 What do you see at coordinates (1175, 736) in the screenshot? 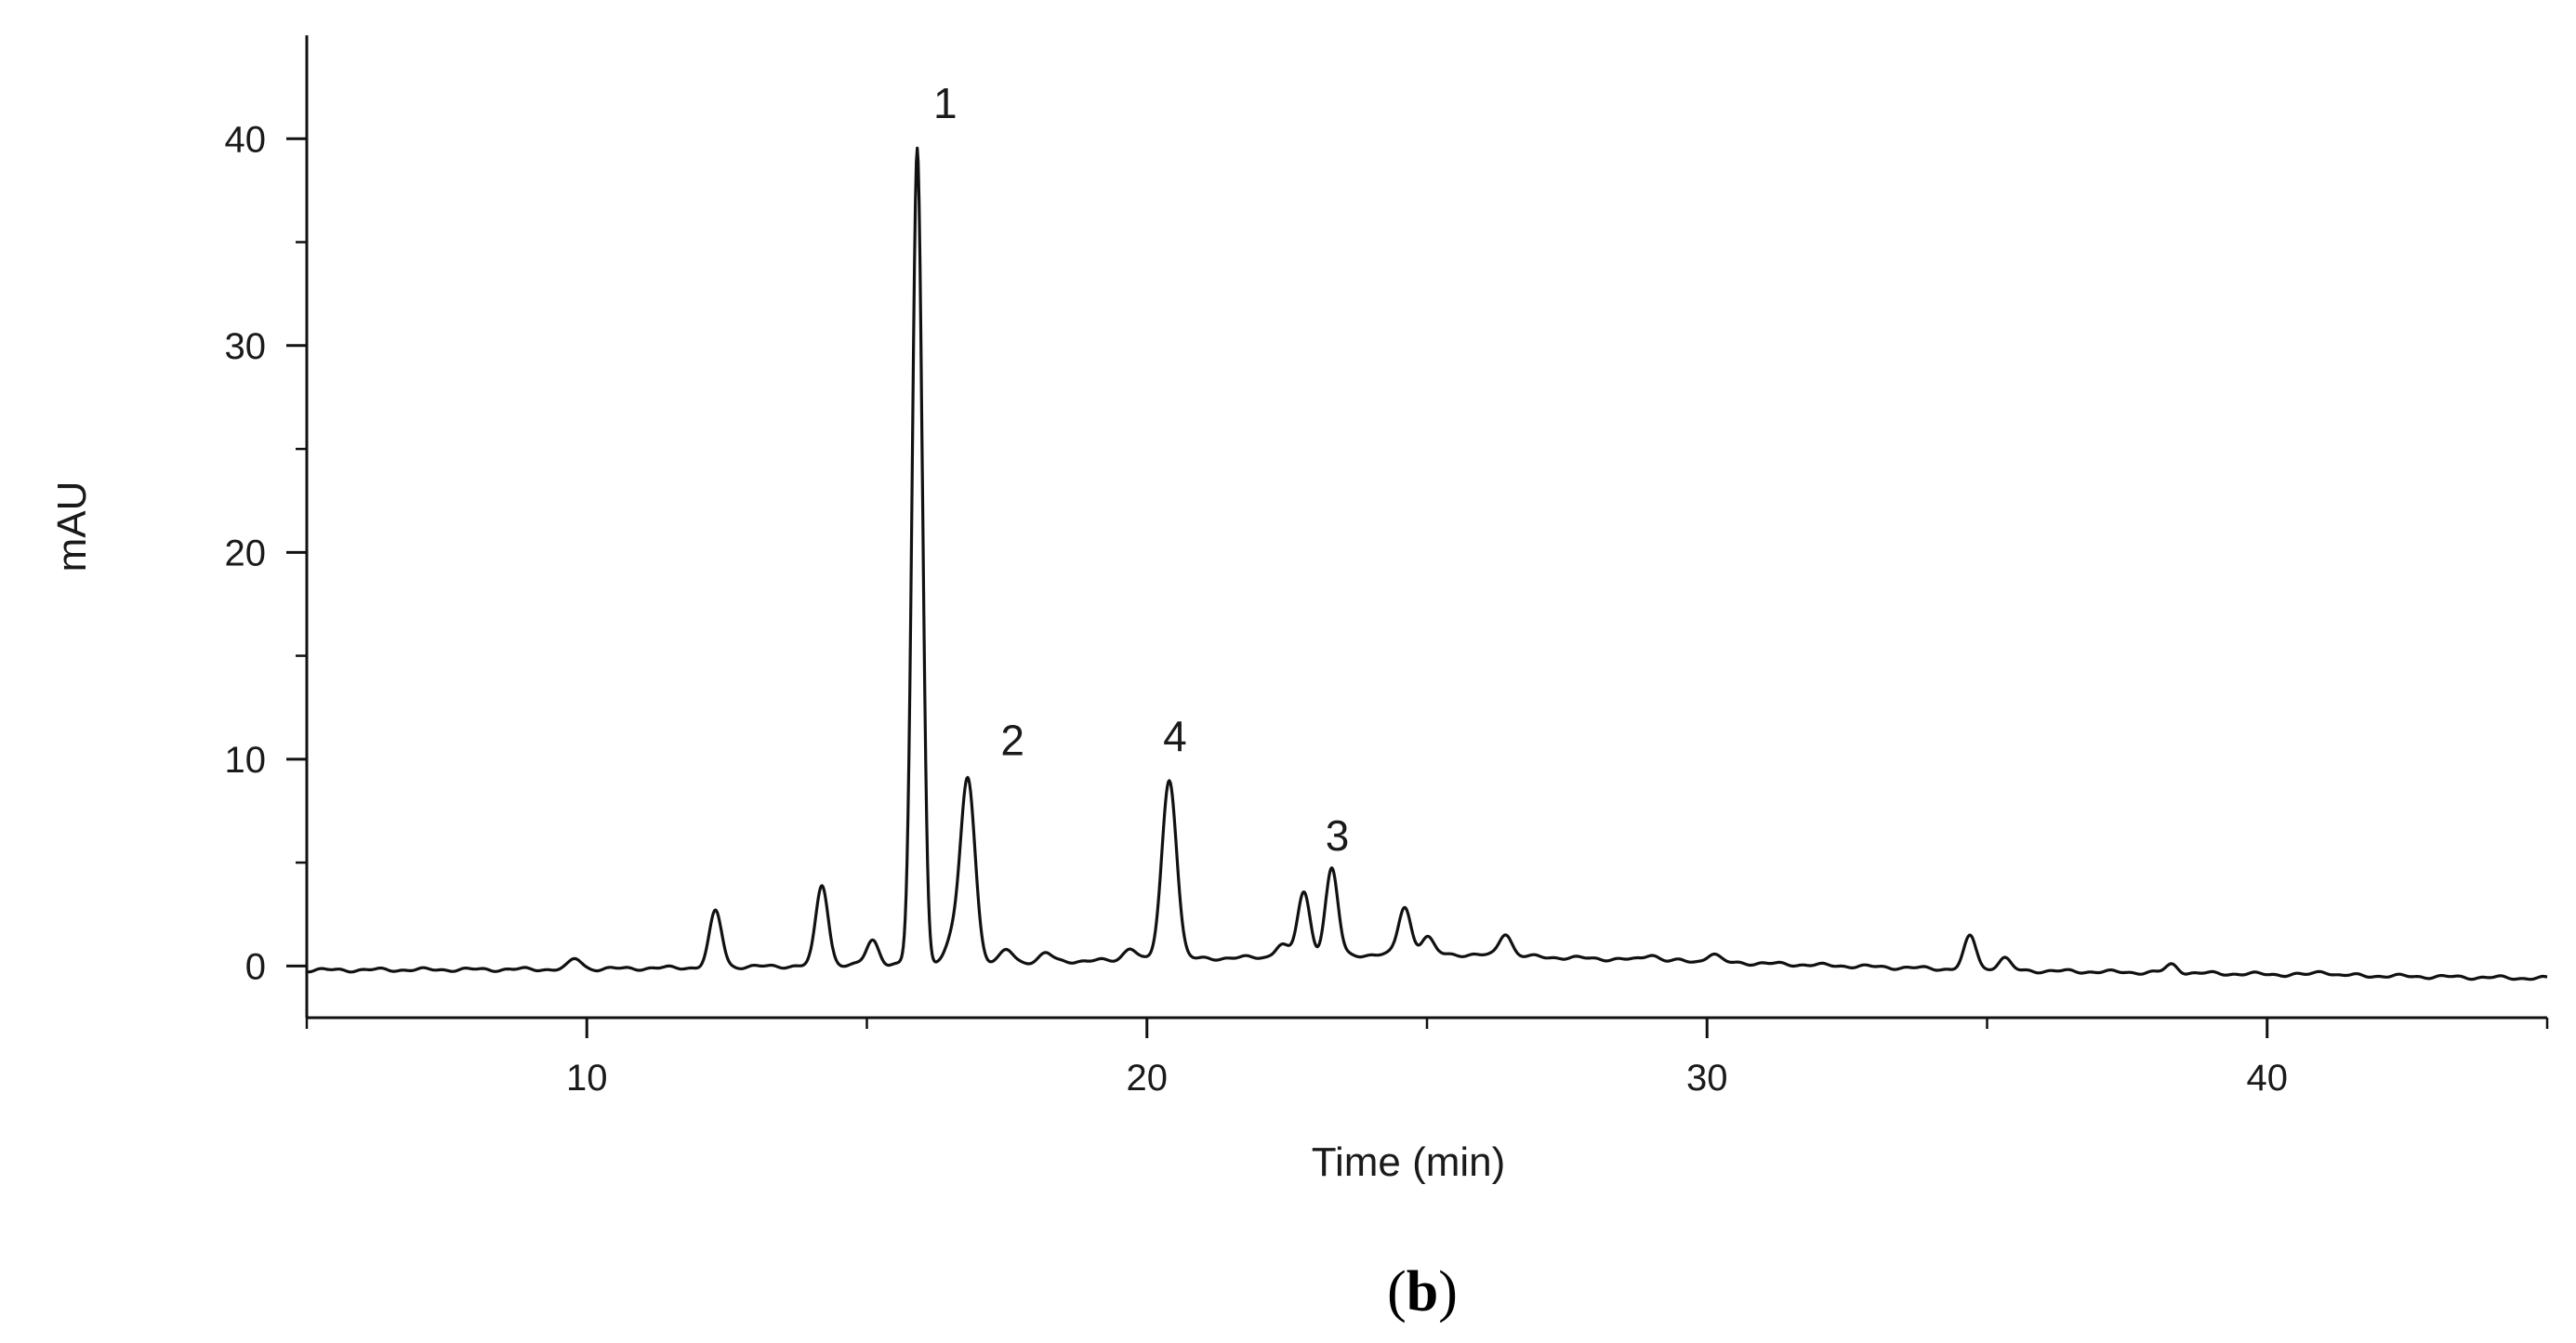
I see `peak-label-4: 4` at bounding box center [1175, 736].